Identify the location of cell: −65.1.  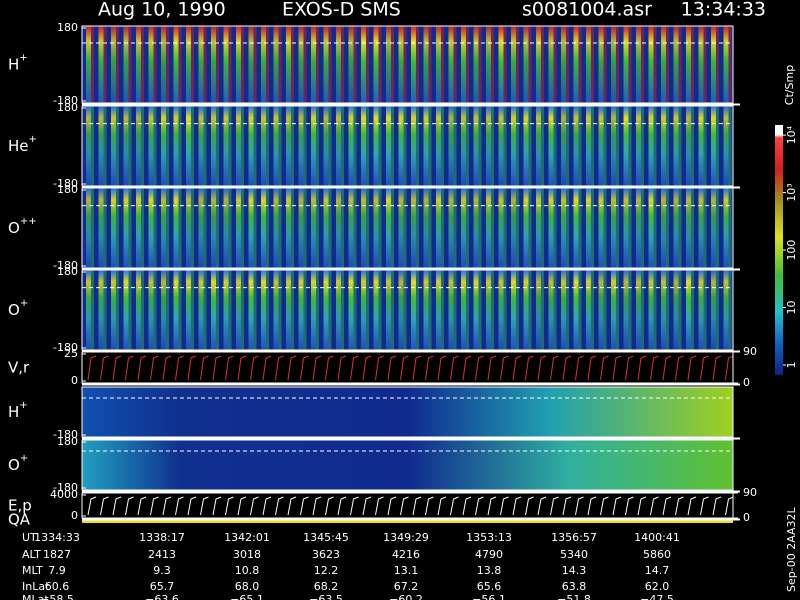
(247, 596).